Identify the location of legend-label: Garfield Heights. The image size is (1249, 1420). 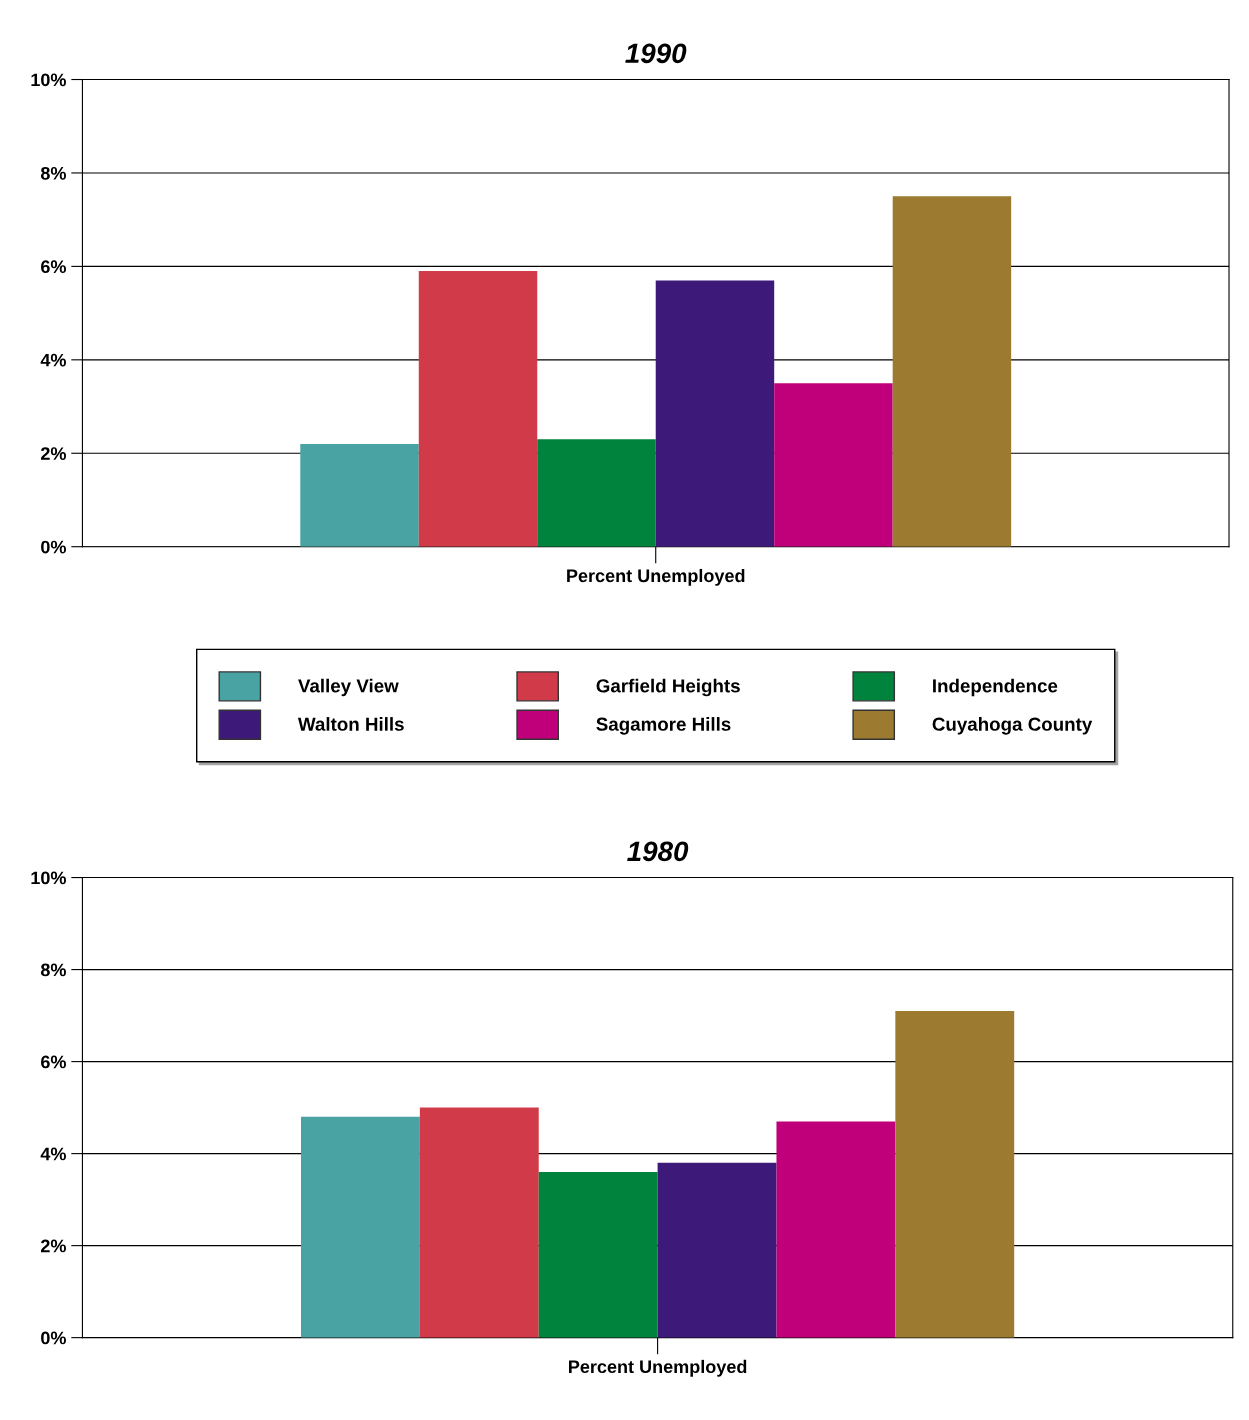
(668, 687).